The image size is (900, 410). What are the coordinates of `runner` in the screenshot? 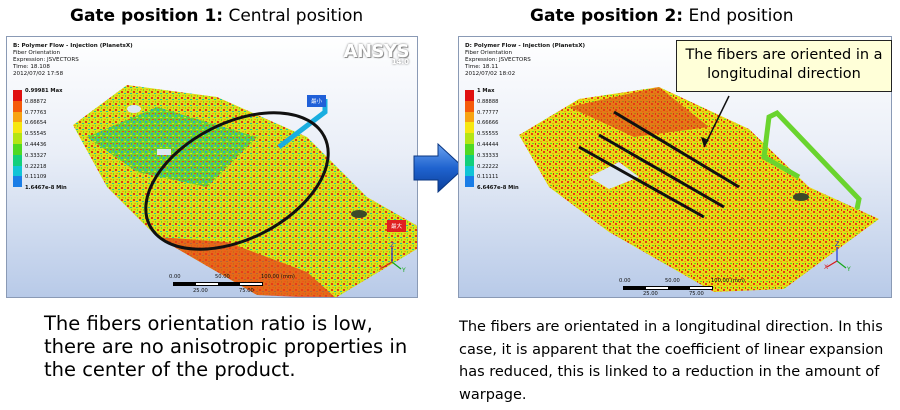 It's located at (811, 159).